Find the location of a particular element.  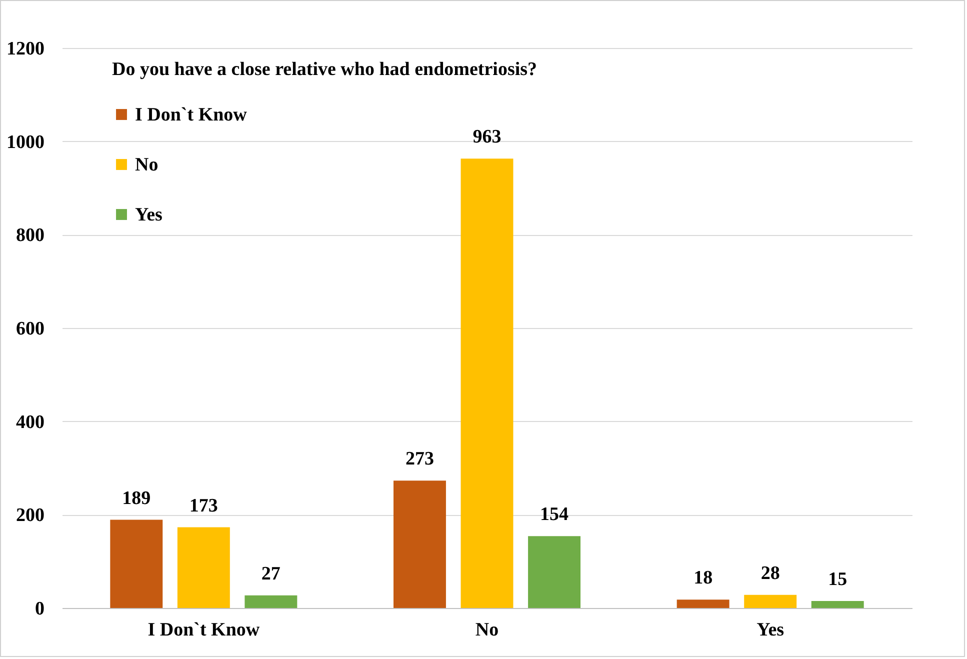

data-label: 18 is located at coordinates (703, 578).